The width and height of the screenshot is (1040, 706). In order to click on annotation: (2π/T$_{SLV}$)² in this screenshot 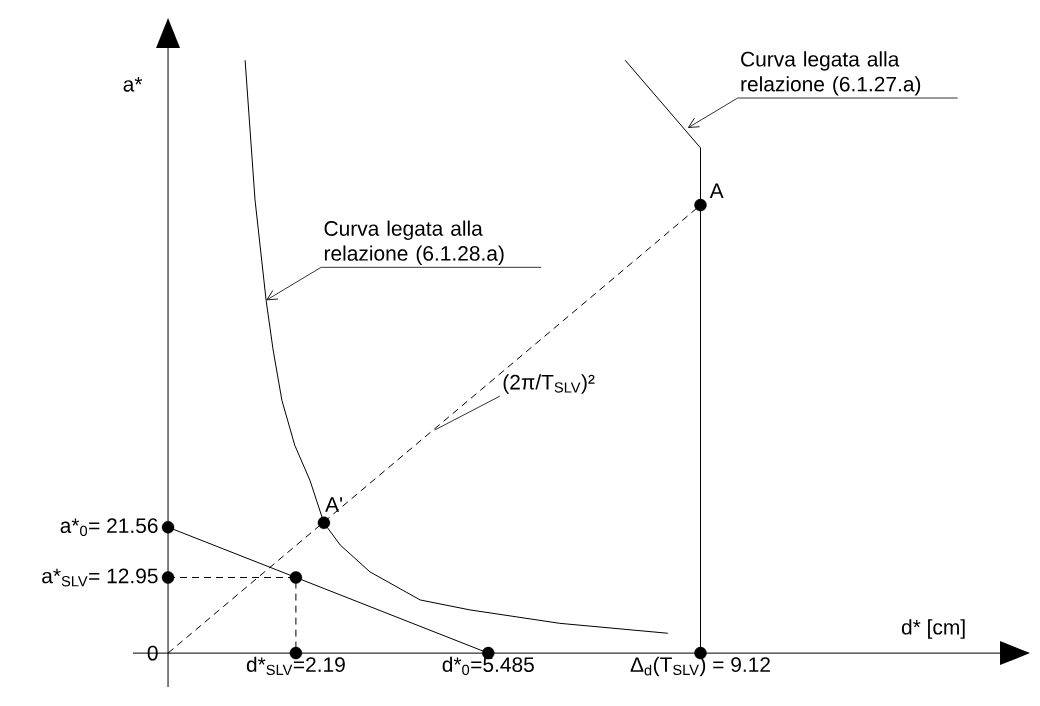, I will do `click(549, 384)`.